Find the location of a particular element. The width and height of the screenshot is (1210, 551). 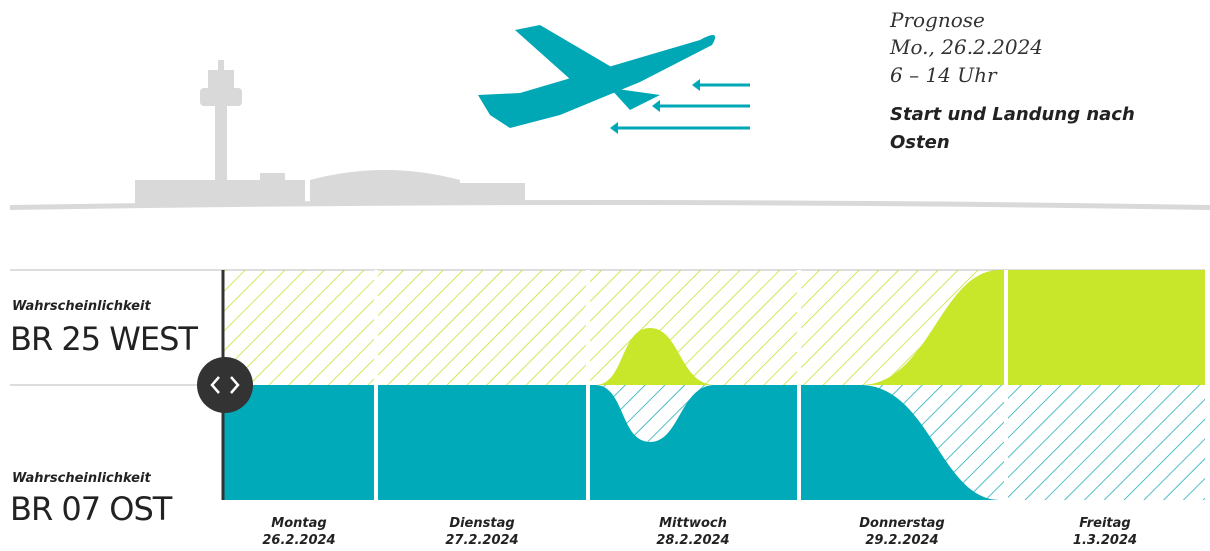

direction: Start und Landung nach is located at coordinates (1012, 114).